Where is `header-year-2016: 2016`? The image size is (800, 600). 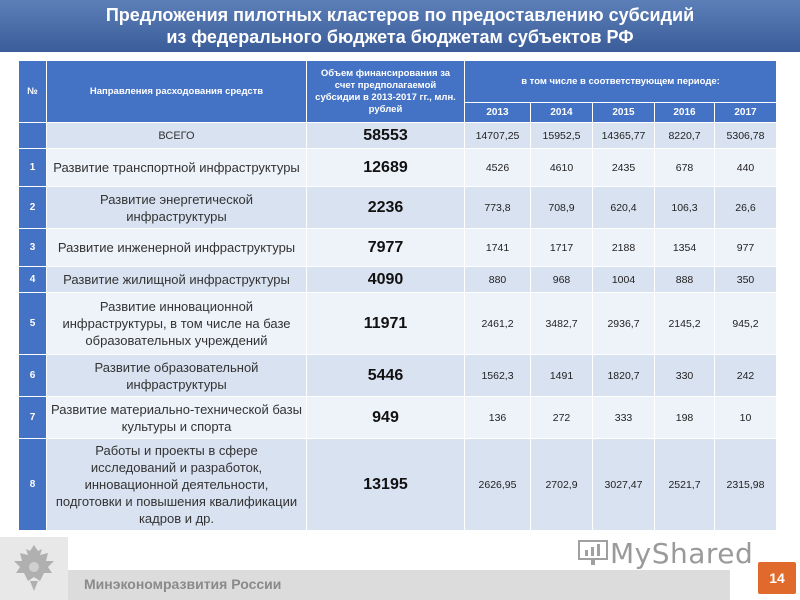
header-year-2016: 2016 is located at coordinates (684, 112).